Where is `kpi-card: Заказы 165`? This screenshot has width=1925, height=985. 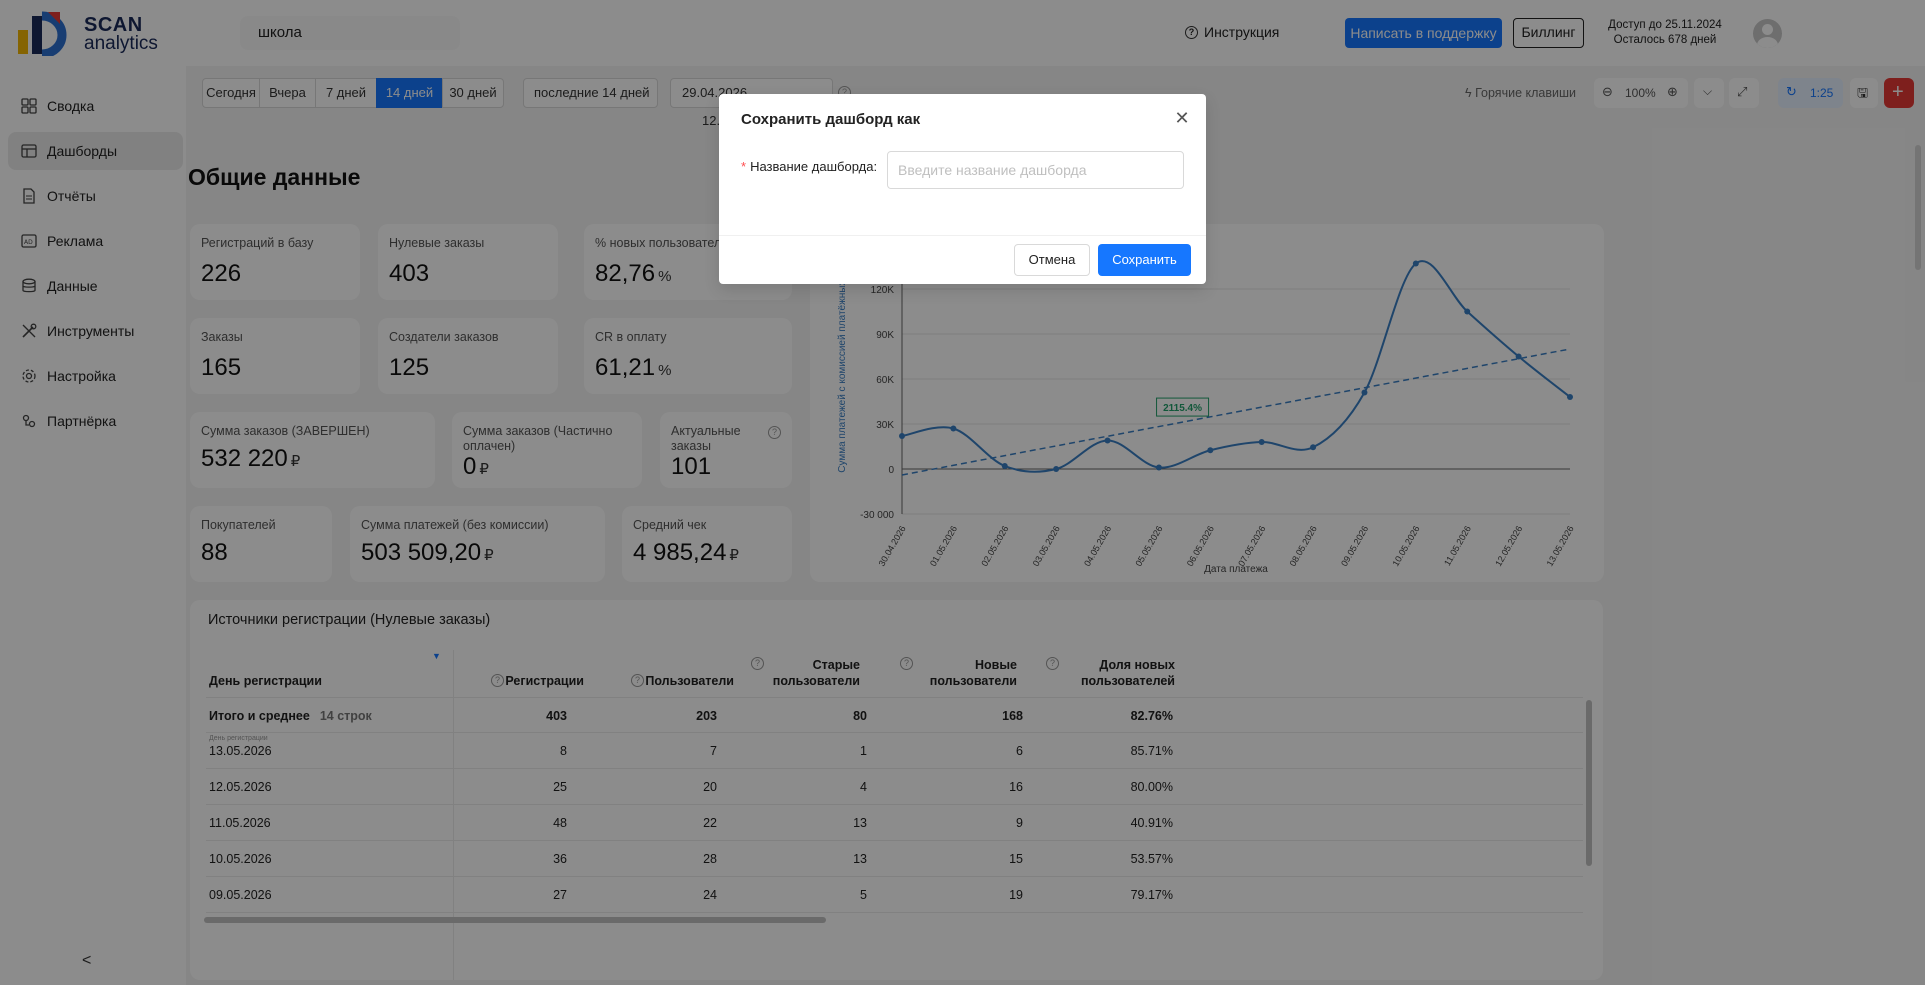
kpi-card: Заказы 165 is located at coordinates (275, 356).